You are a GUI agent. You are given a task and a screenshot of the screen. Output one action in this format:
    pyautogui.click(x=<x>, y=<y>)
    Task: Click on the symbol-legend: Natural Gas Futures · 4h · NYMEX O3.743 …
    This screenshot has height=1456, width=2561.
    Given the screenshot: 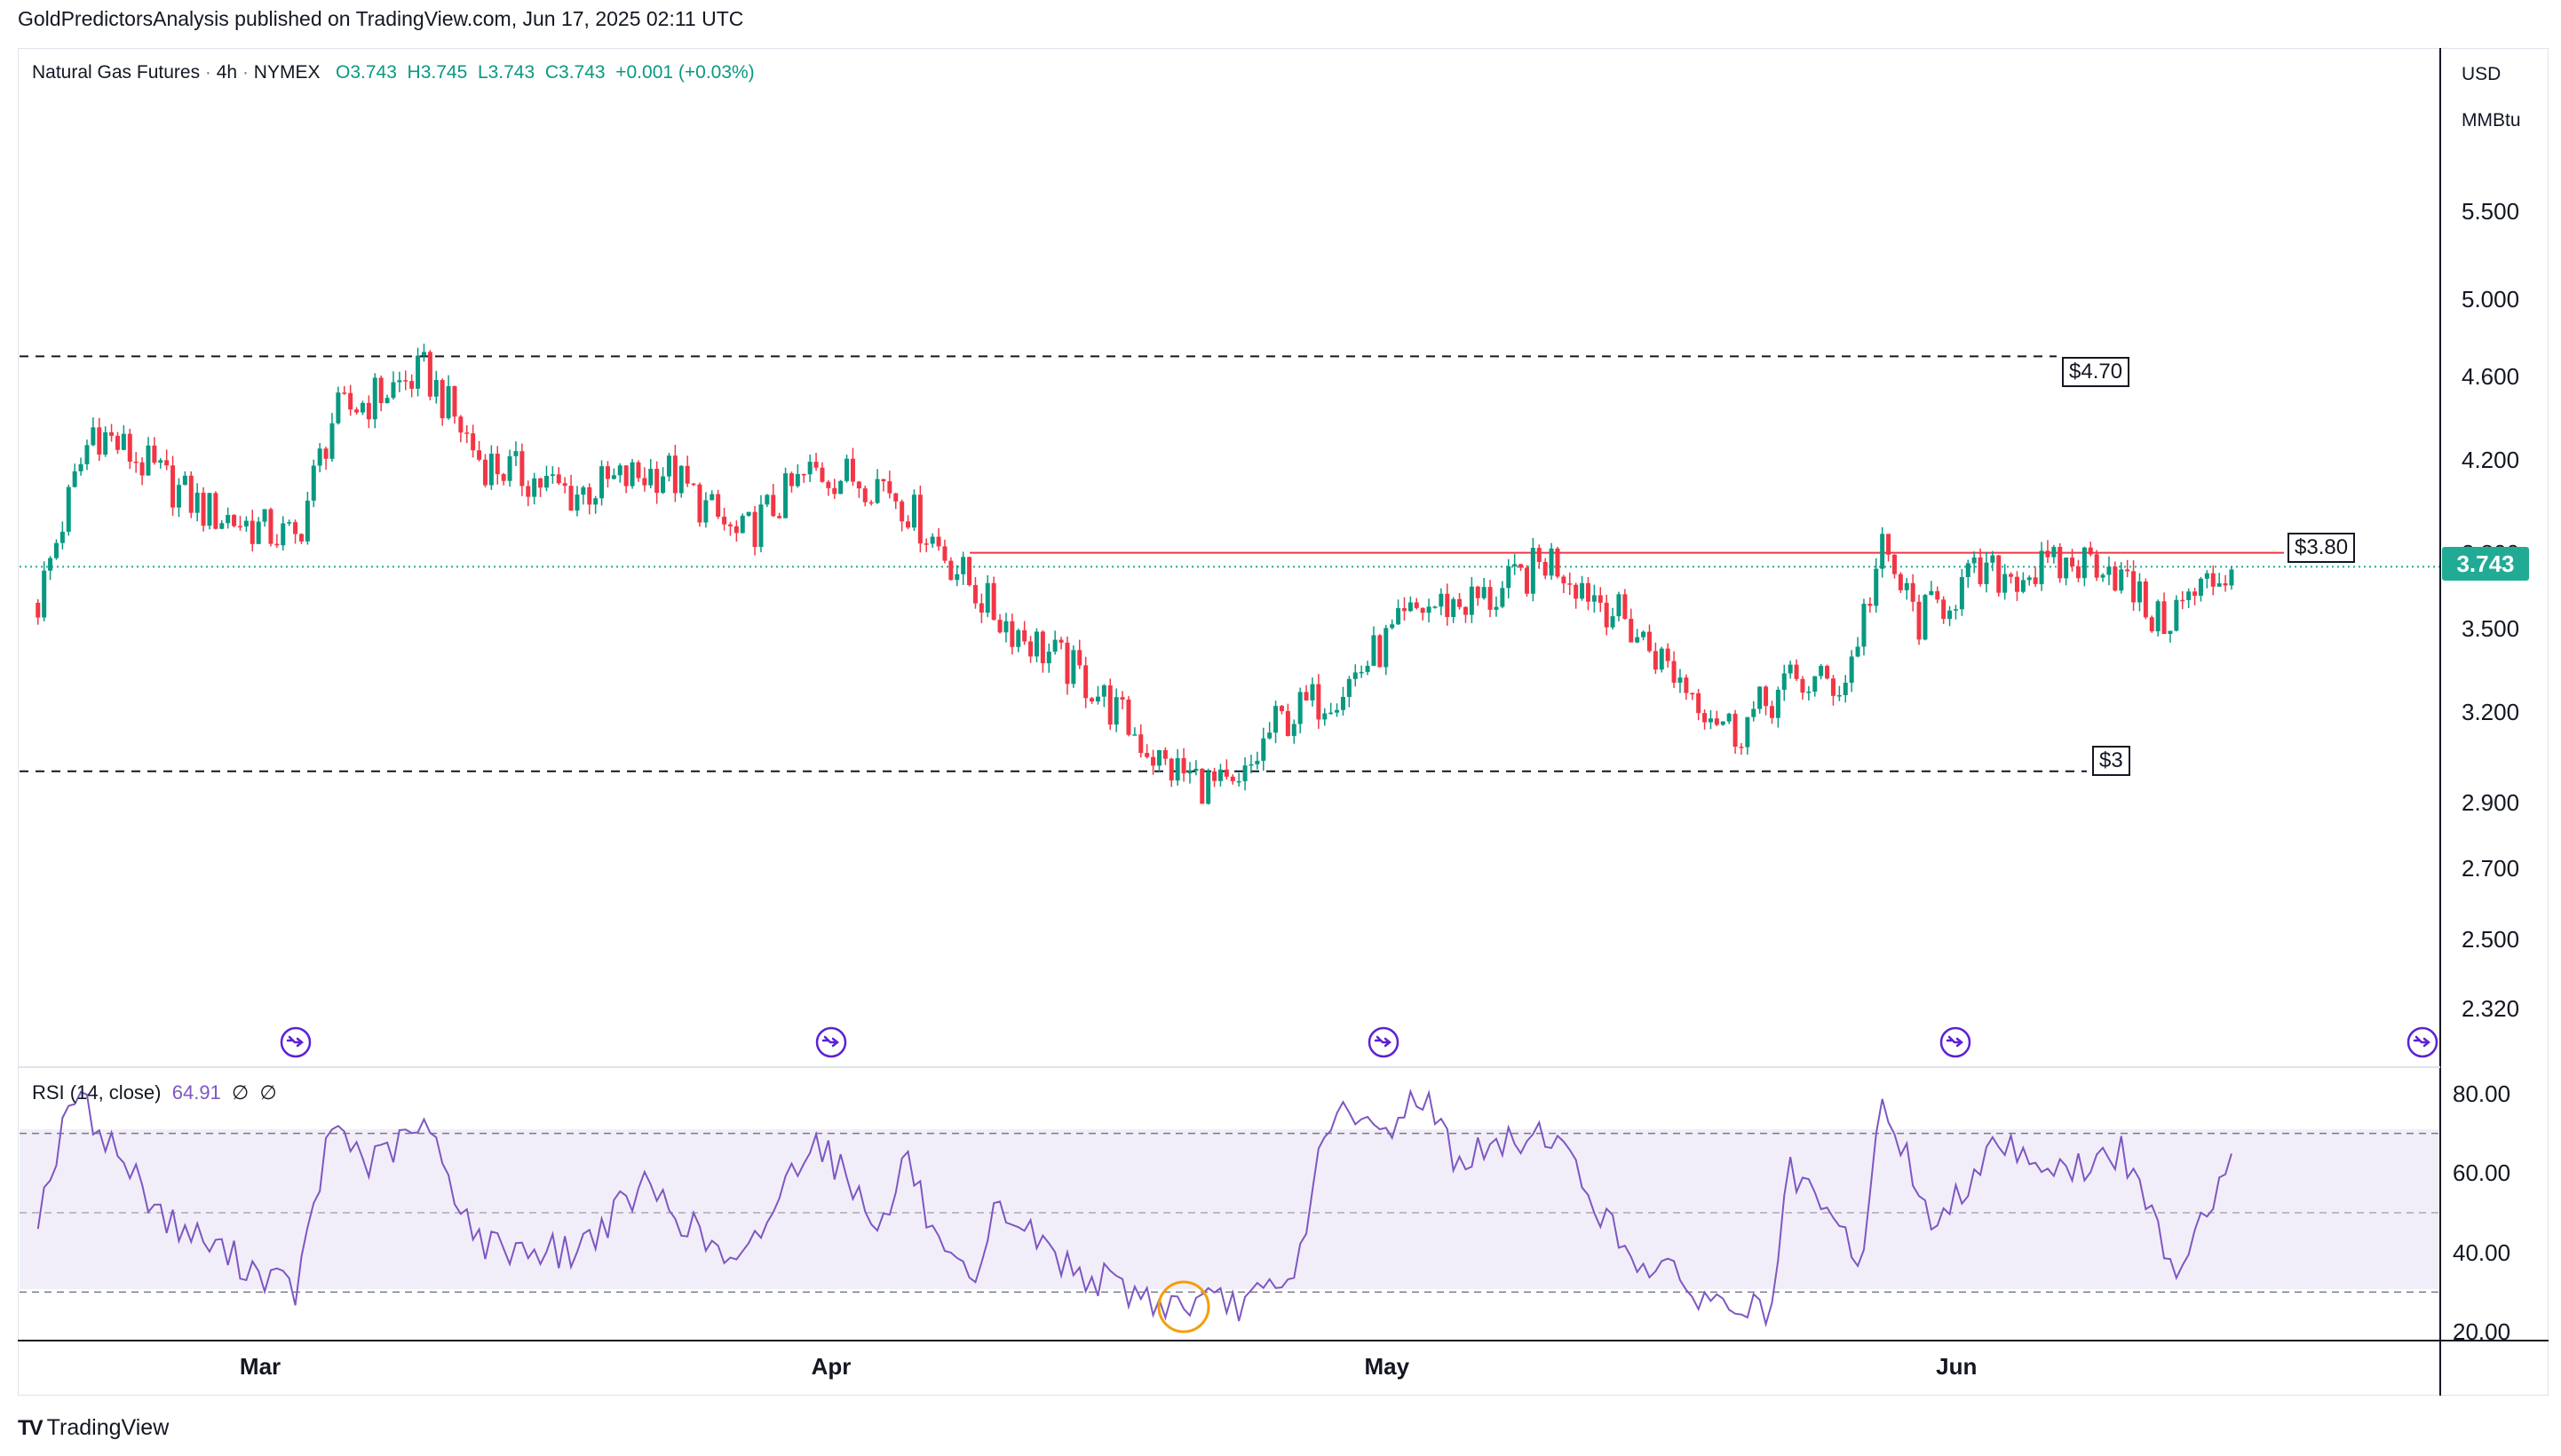 What is the action you would take?
    pyautogui.click(x=393, y=72)
    